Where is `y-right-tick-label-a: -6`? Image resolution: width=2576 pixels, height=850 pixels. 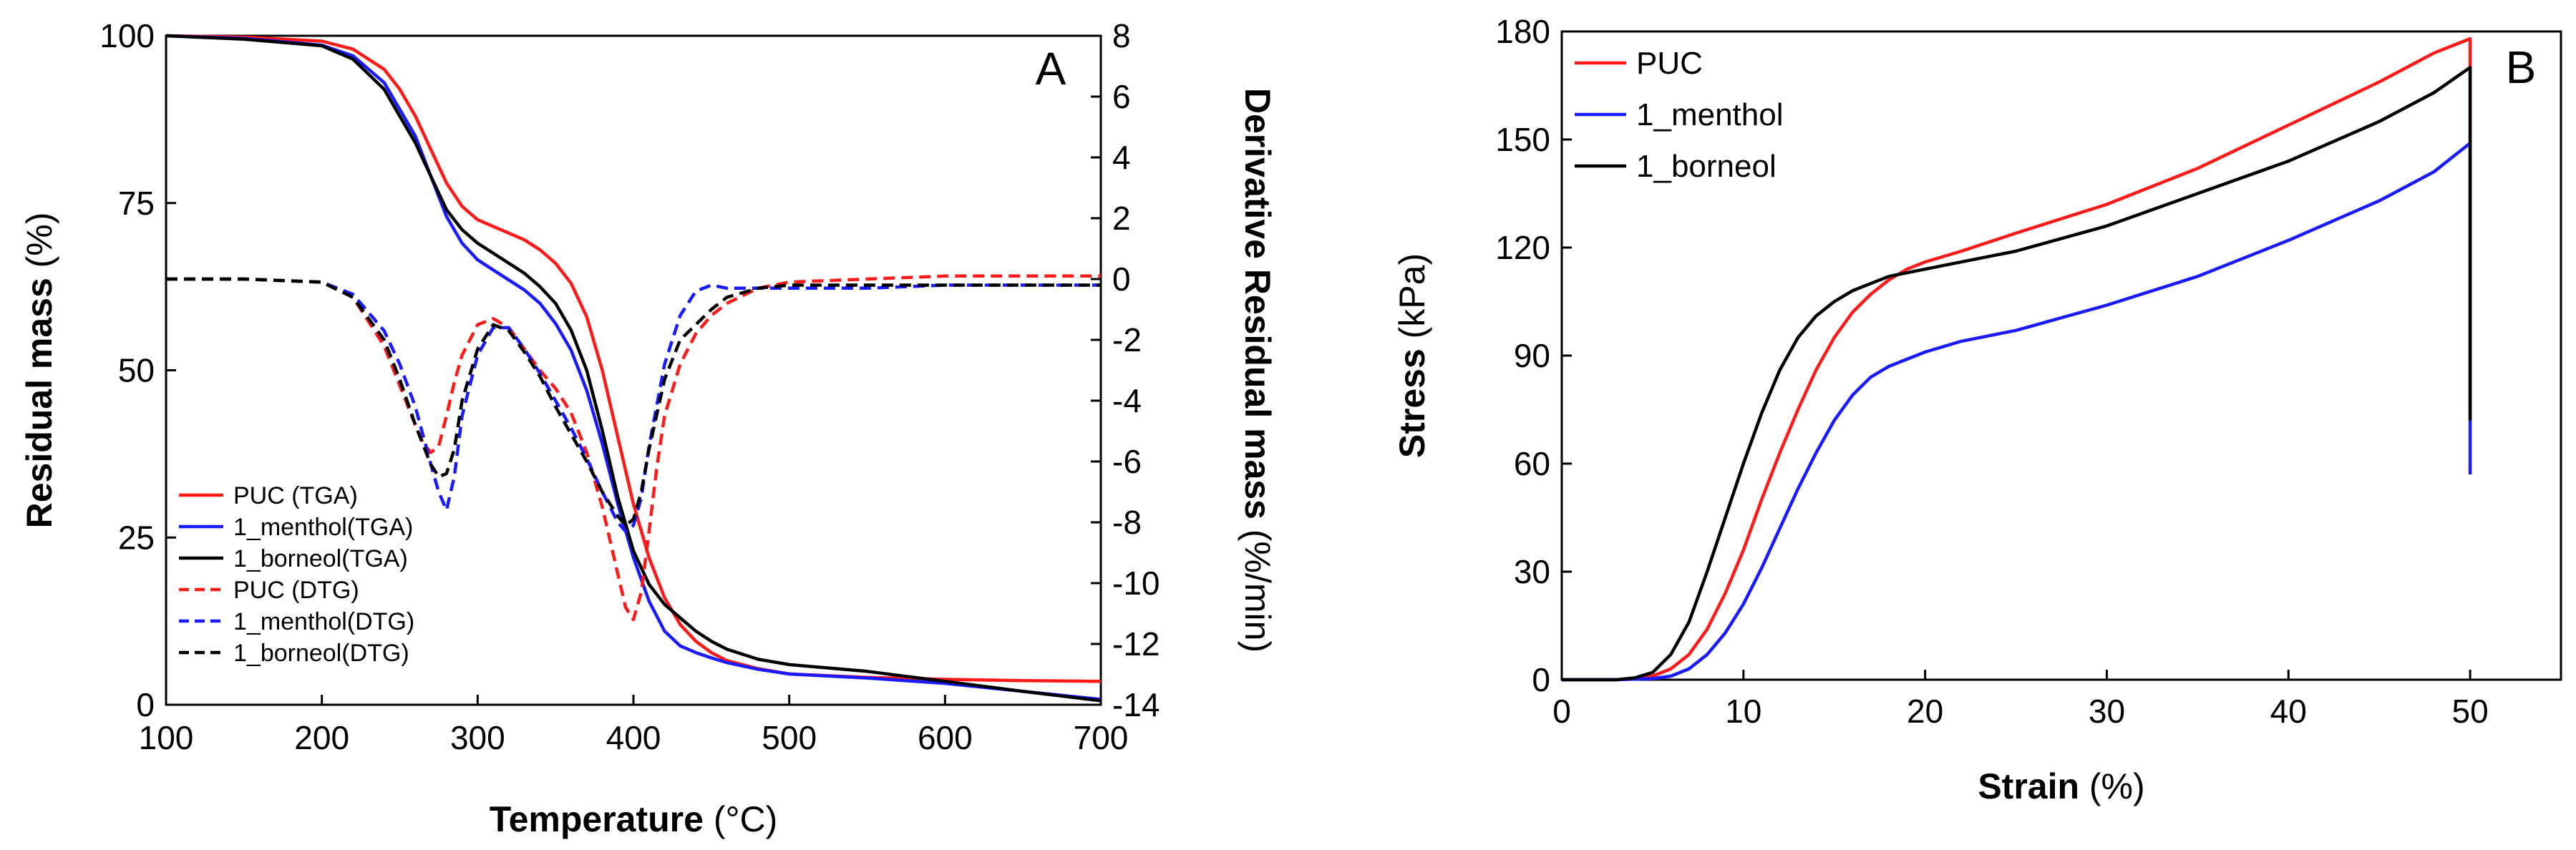
y-right-tick-label-a: -6 is located at coordinates (1127, 461).